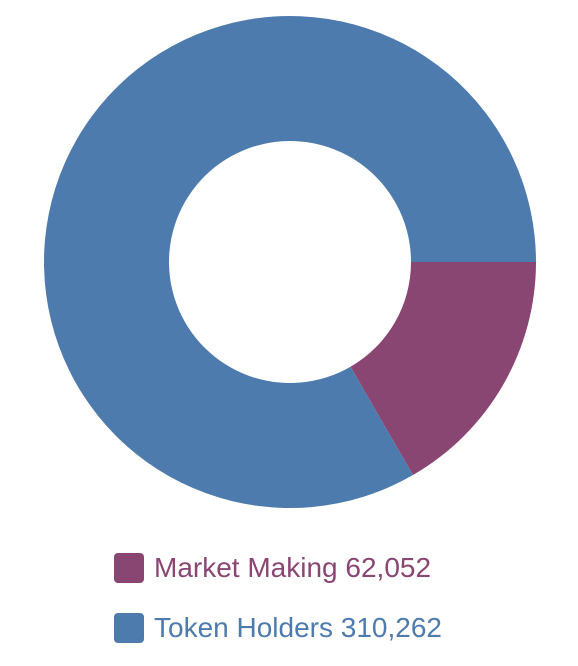 The image size is (578, 666). I want to click on legend-name-market-making: Market Making, so click(246, 567).